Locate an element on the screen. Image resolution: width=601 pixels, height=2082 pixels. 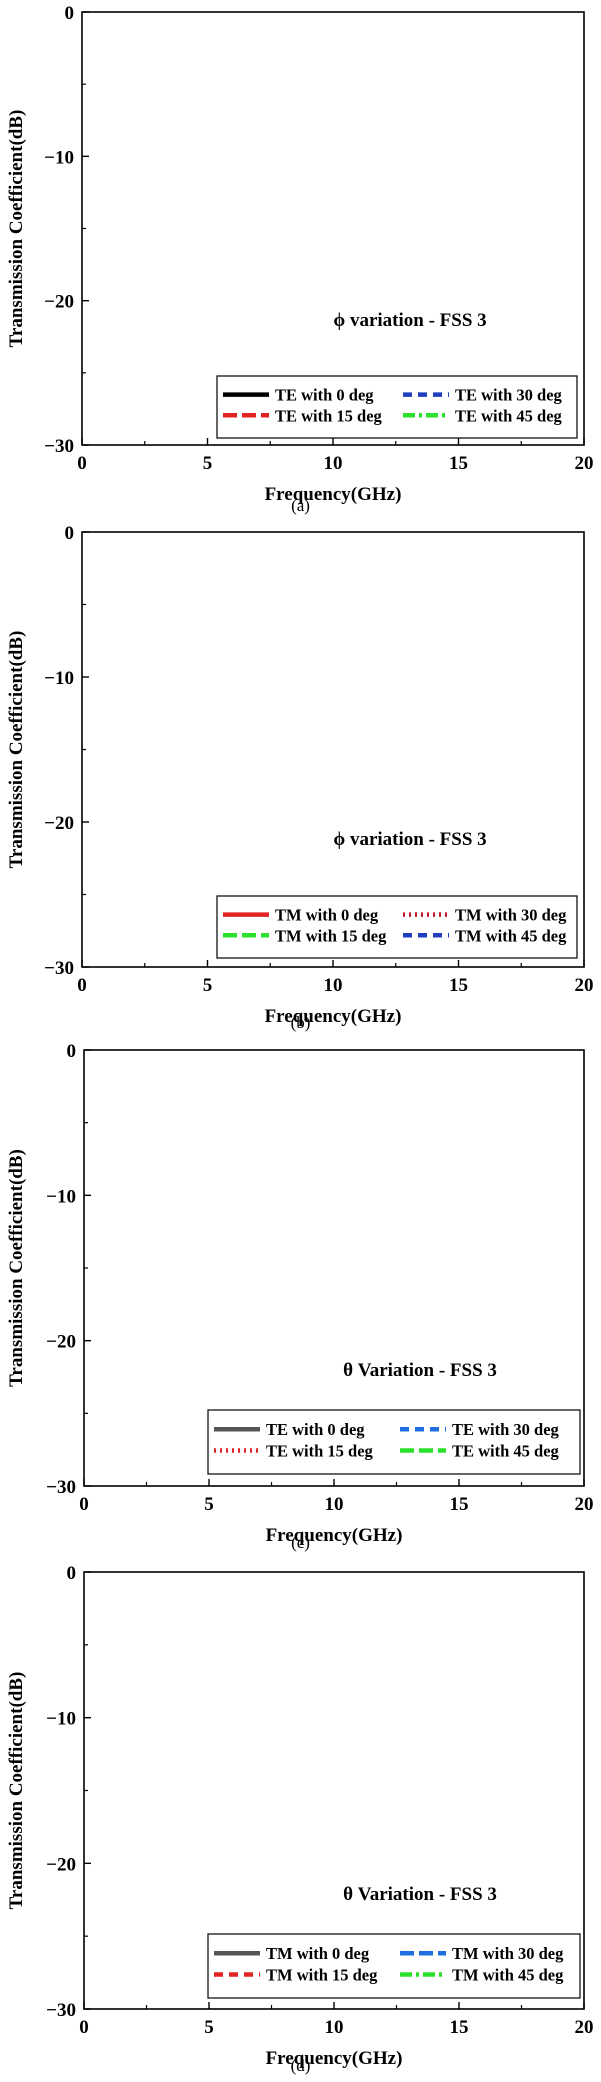
panel-caption-b: (b) is located at coordinates (300, 1022).